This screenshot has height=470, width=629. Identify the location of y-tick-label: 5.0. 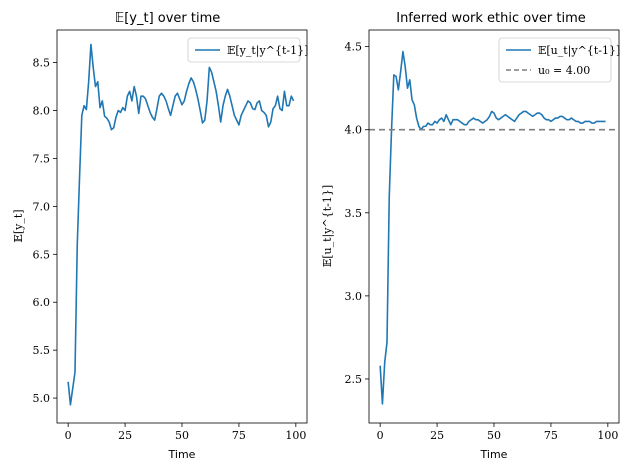
(42, 398).